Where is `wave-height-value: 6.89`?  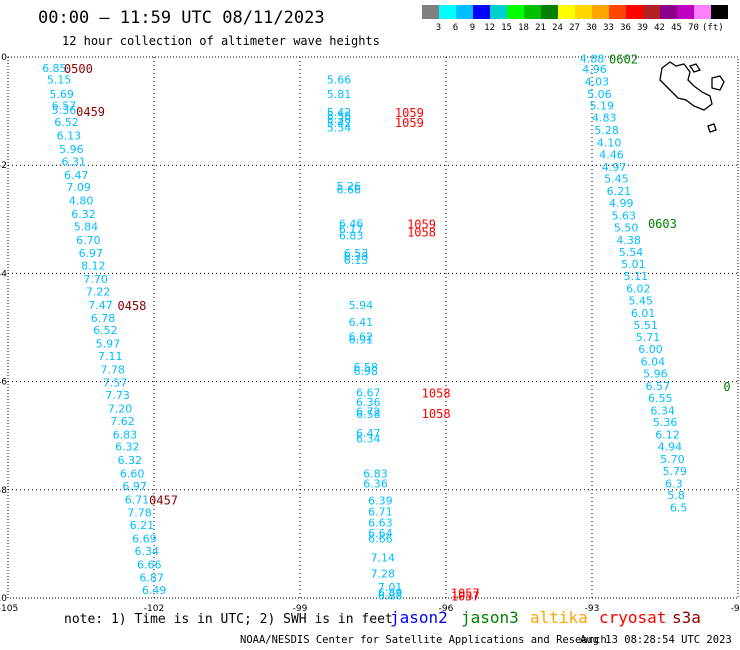 wave-height-value: 6.89 is located at coordinates (390, 593).